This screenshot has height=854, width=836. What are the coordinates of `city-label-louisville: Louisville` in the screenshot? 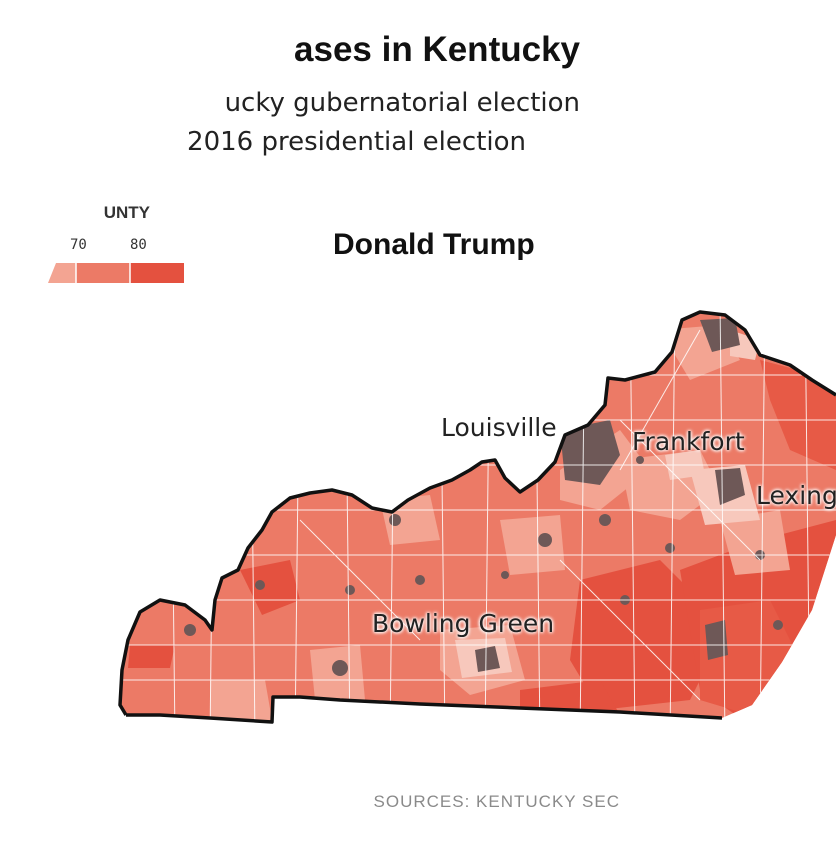 It's located at (499, 427).